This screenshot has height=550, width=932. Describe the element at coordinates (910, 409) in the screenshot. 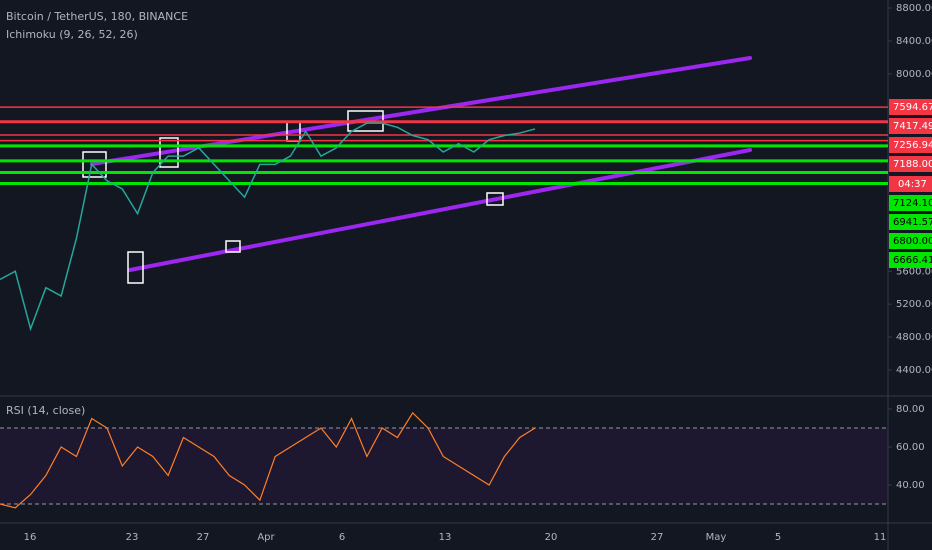

I see `rsi-tick-label: 80.00` at that location.